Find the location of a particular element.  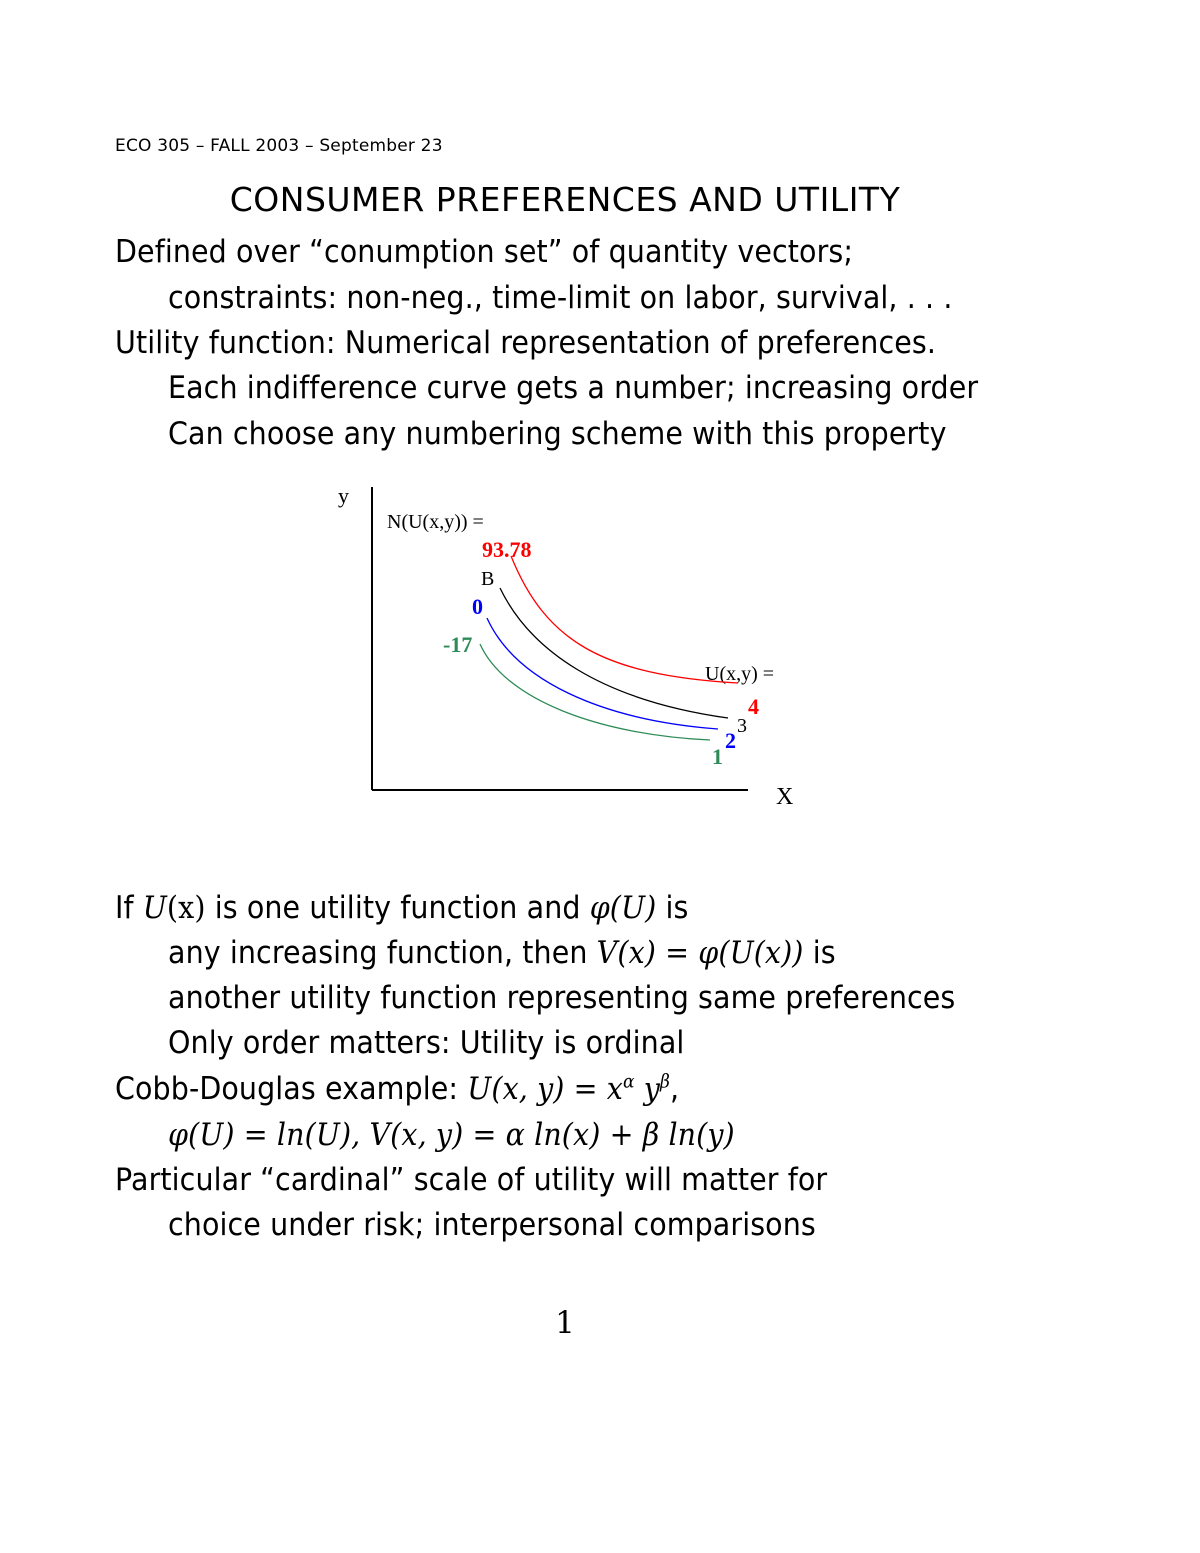

page-number: 1 is located at coordinates (565, 1323).